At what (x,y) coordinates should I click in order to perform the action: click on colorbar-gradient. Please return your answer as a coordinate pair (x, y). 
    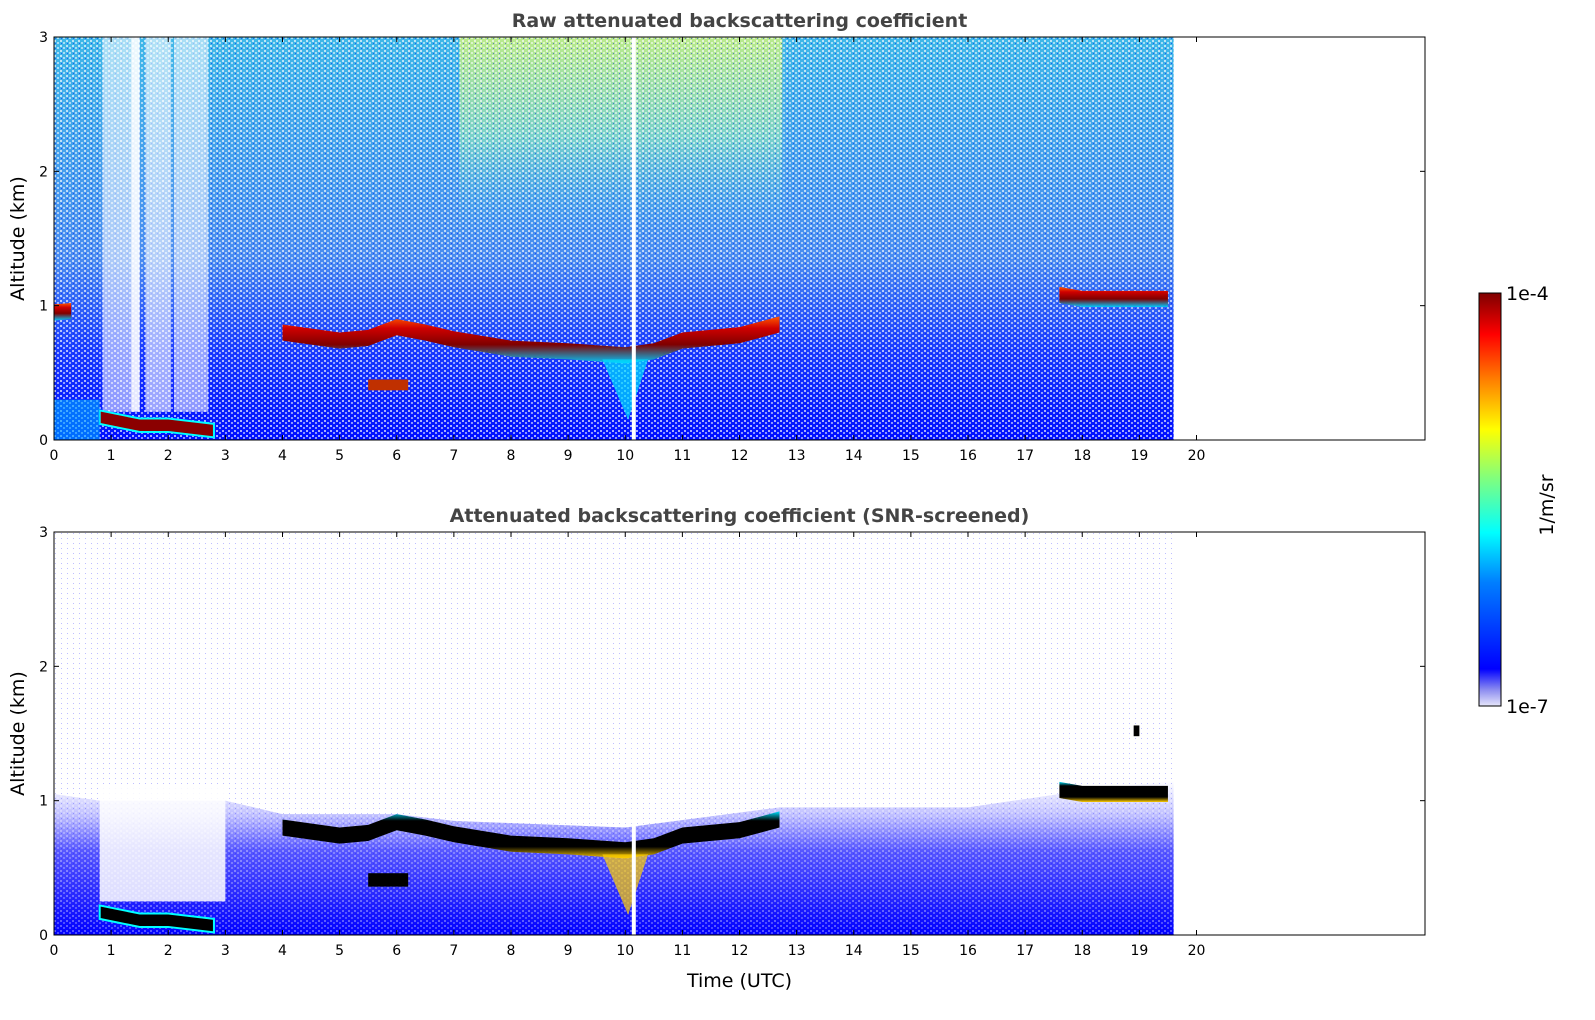
    Looking at the image, I should click on (1490, 499).